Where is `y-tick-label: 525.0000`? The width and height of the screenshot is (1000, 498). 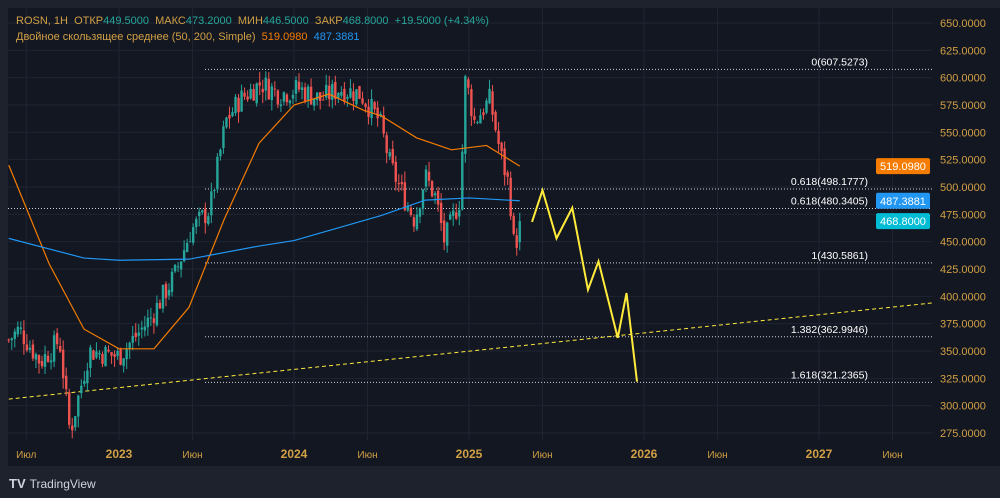 y-tick-label: 525.0000 is located at coordinates (963, 161).